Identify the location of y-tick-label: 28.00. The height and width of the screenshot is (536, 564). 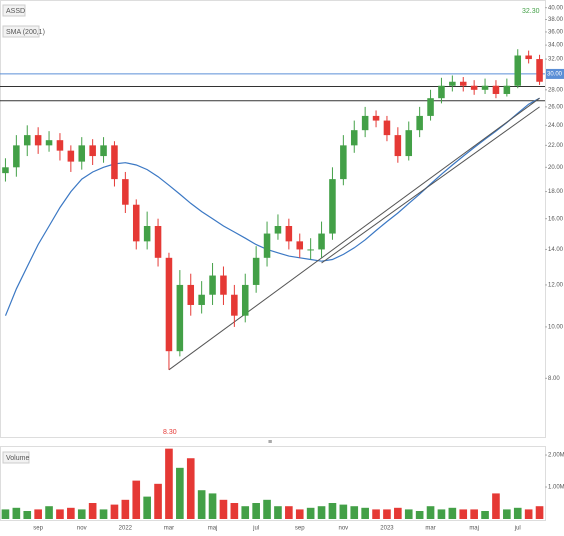
(556, 90).